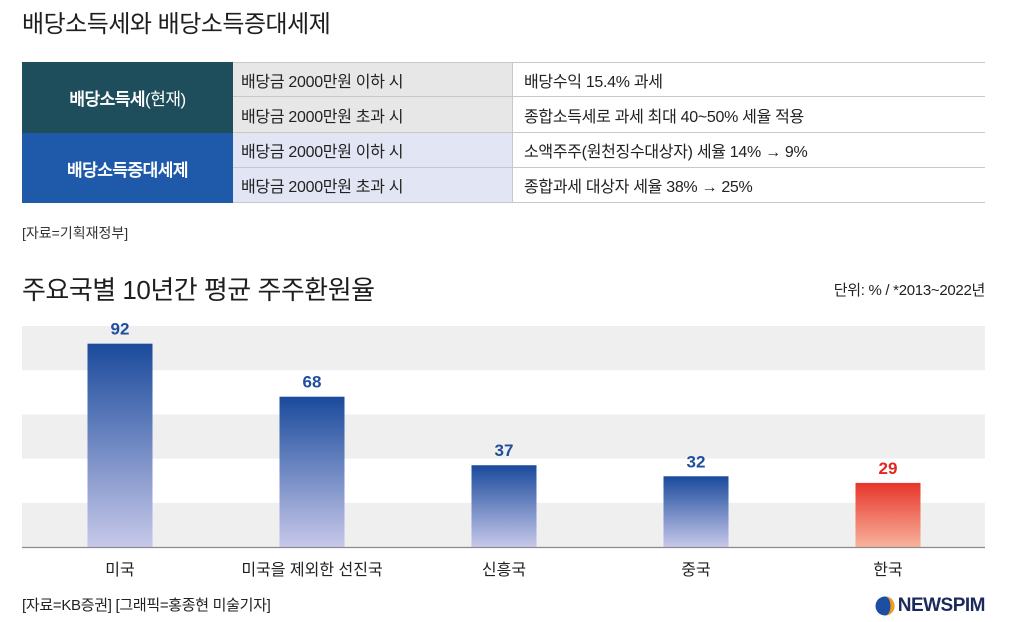 Image resolution: width=1012 pixels, height=622 pixels. I want to click on group-label-note: (현재), so click(165, 99).